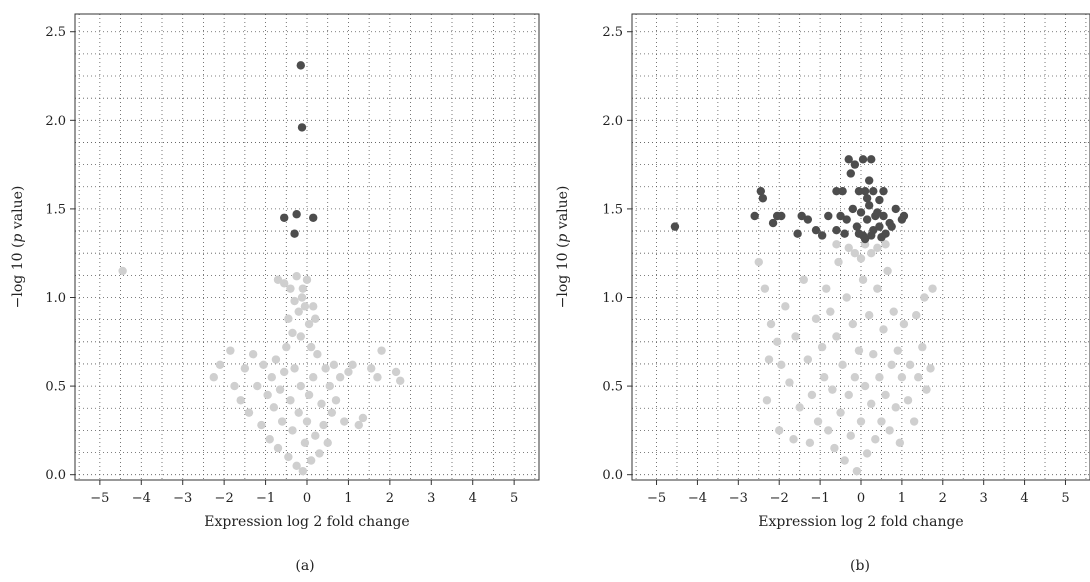  I want to click on x-tick-label: −3, so click(738, 498).